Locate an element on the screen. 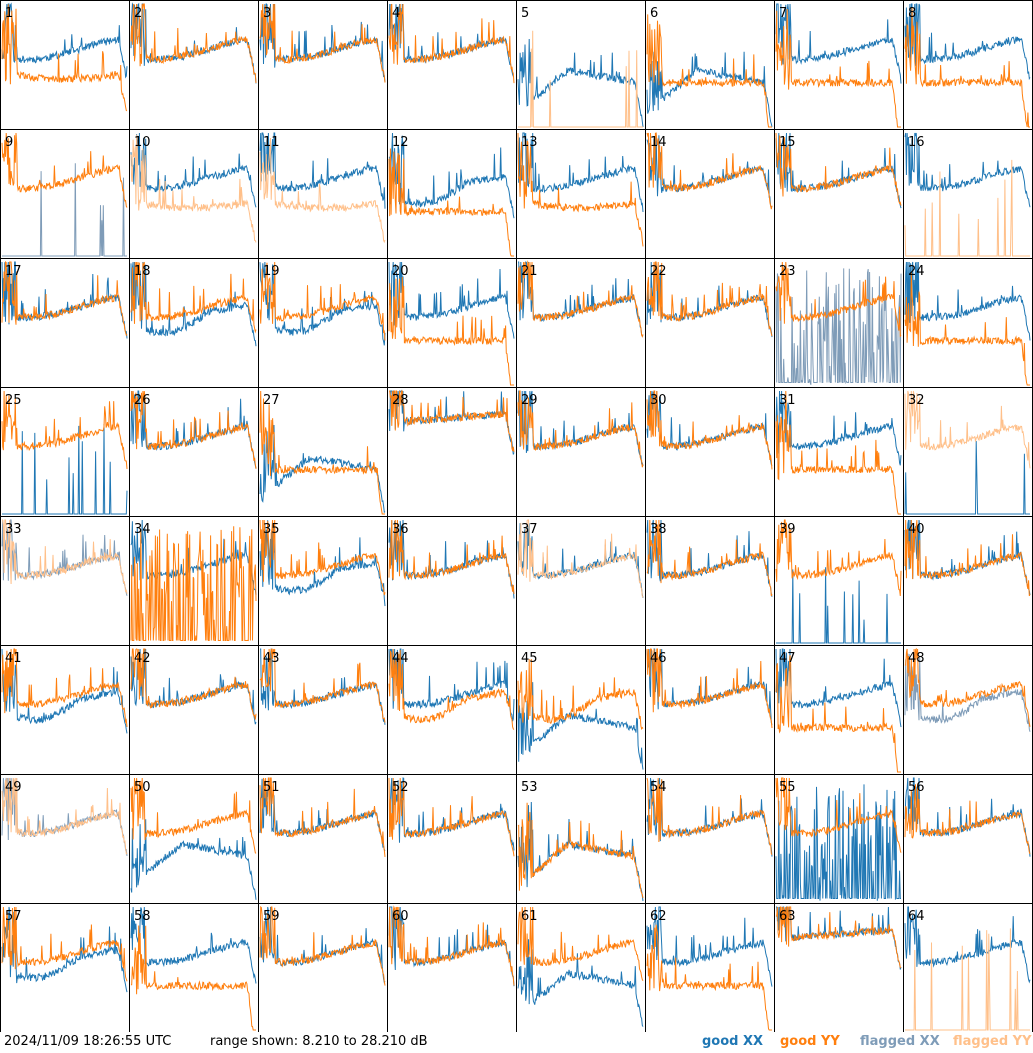 The width and height of the screenshot is (1033, 1053). panel-39: 39 is located at coordinates (839, 581).